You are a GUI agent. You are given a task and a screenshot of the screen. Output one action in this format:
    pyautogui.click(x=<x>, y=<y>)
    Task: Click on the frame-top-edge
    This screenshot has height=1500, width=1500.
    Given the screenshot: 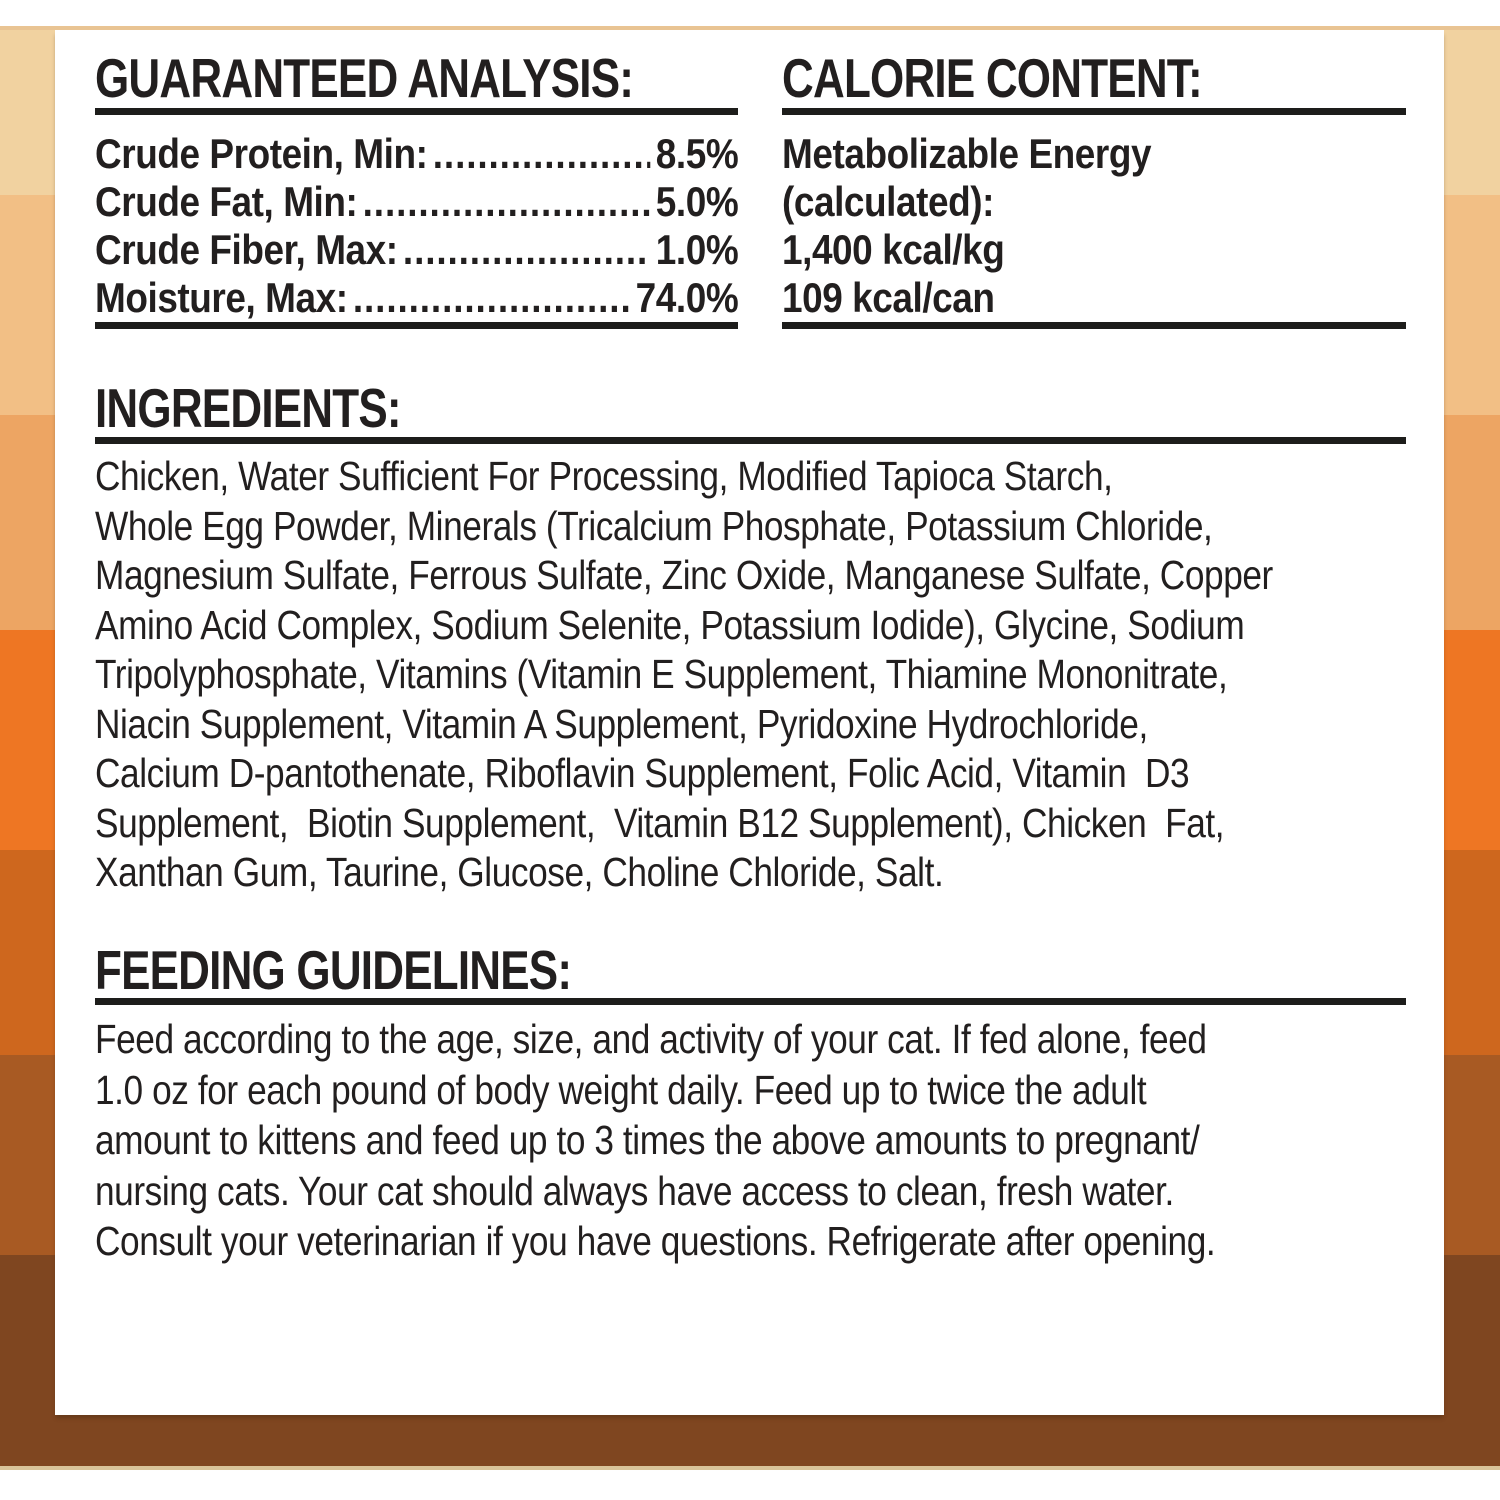 What is the action you would take?
    pyautogui.click(x=750, y=28)
    